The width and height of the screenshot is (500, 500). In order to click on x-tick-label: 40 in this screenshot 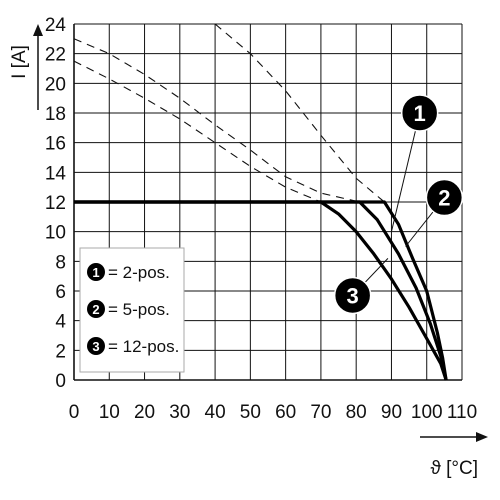, I will do `click(215, 412)`.